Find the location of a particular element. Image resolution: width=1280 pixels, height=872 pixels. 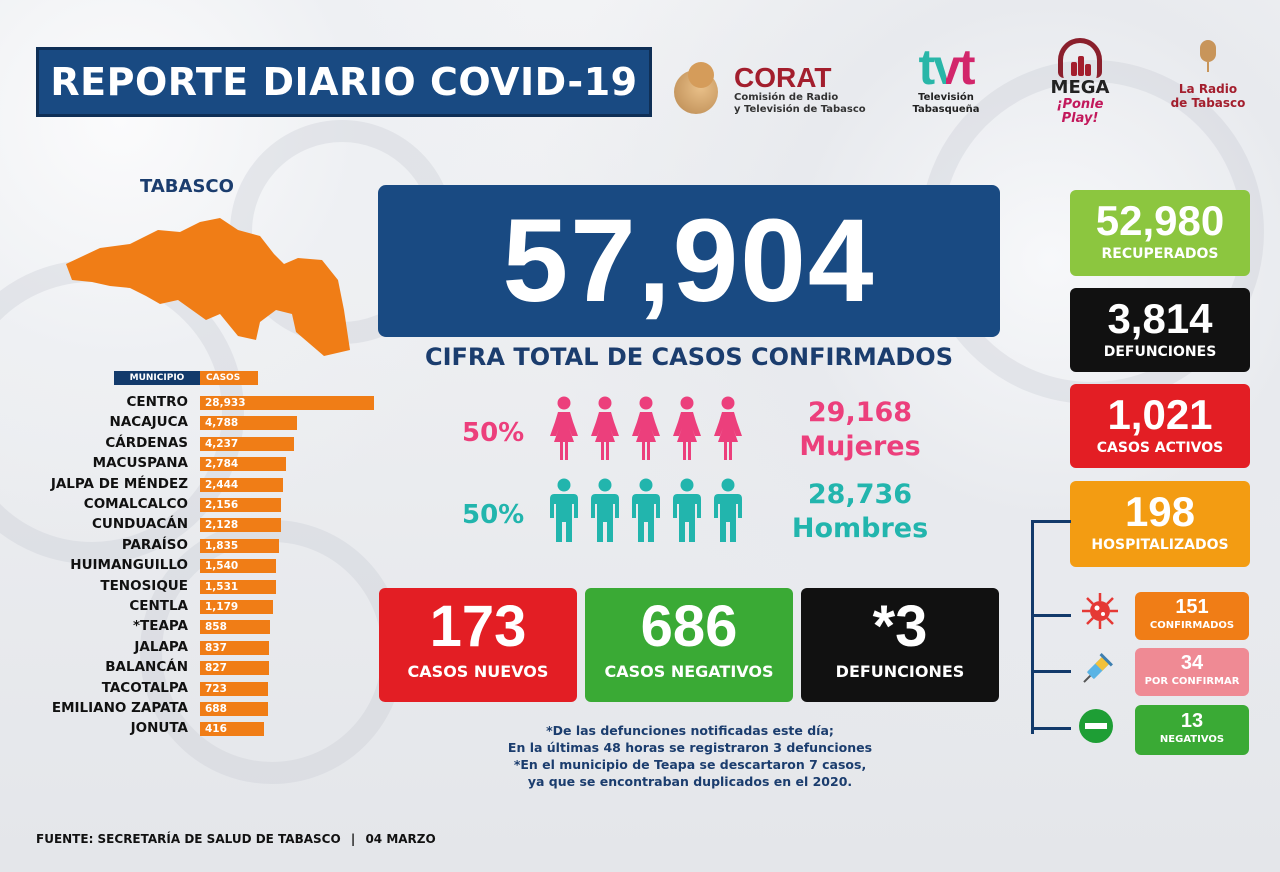

cases-value: 1,531 is located at coordinates (222, 586).